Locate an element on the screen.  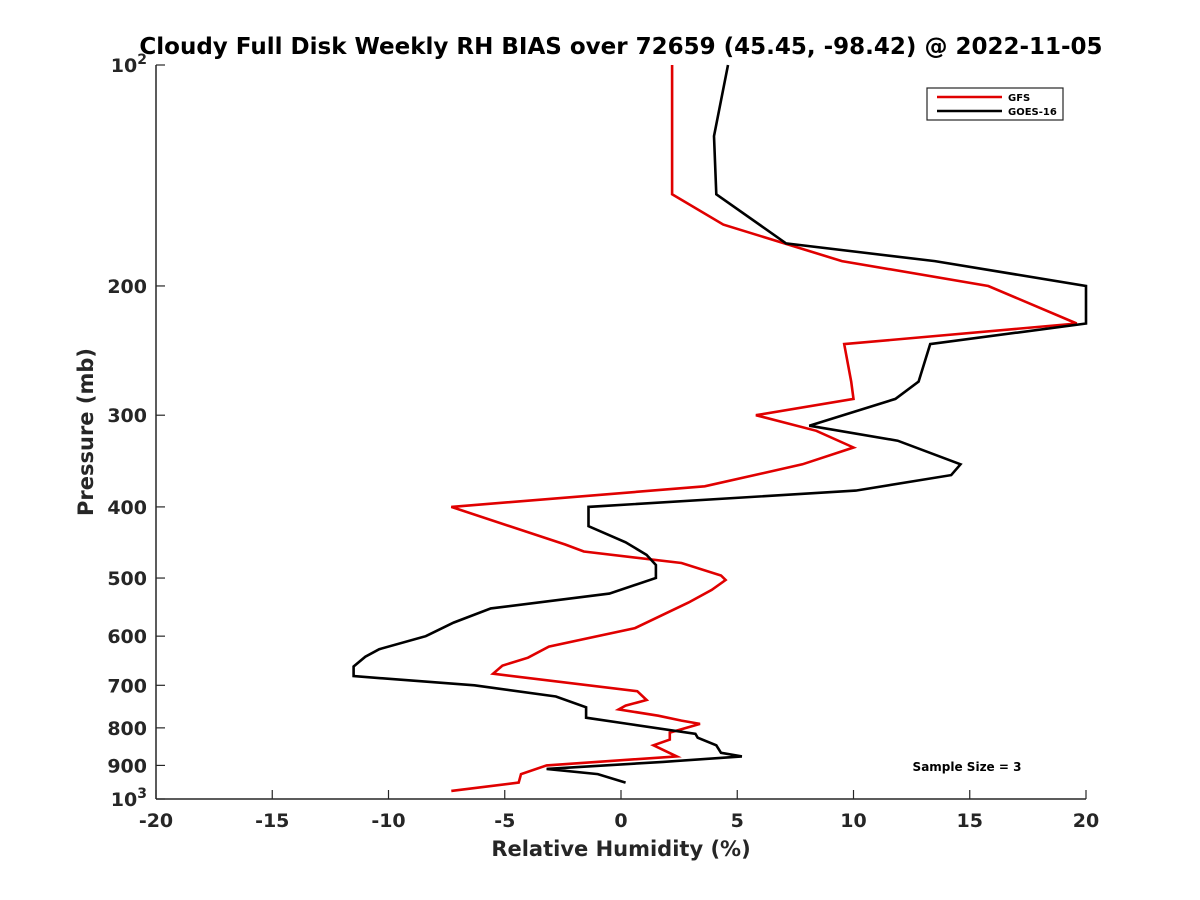
x-tick-label: 5 is located at coordinates (737, 821).